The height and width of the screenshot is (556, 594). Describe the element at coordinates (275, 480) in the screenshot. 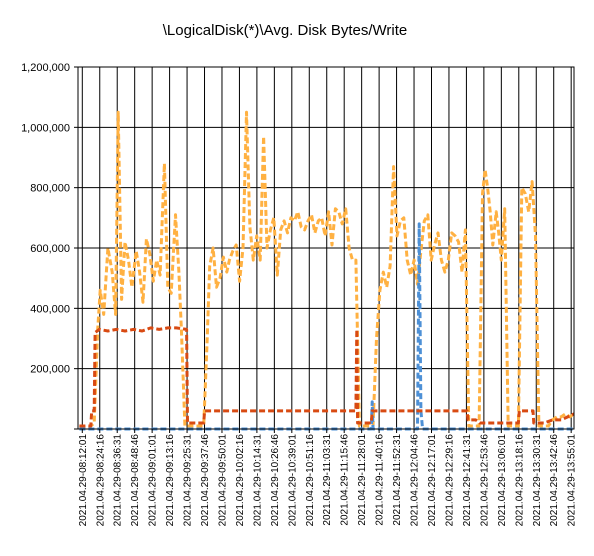

I see `x-tick-label: 2021.04.29-10:26:46` at that location.